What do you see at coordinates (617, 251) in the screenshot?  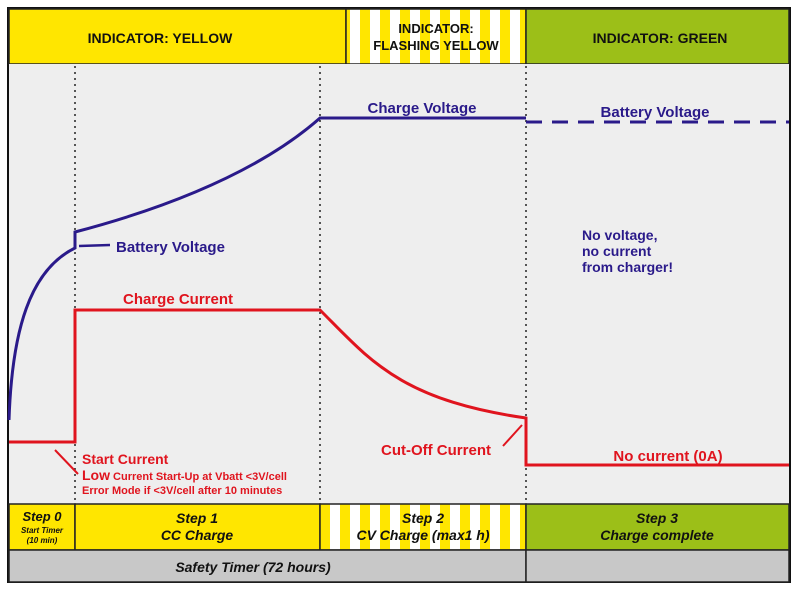 I see `label-no-voltage-2: no current` at bounding box center [617, 251].